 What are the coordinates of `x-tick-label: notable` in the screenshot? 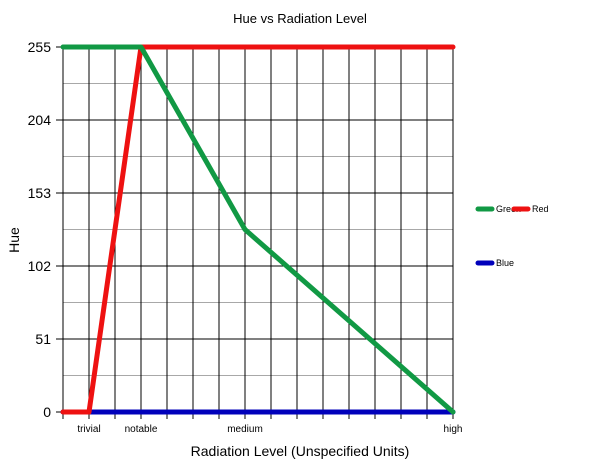 It's located at (141, 429).